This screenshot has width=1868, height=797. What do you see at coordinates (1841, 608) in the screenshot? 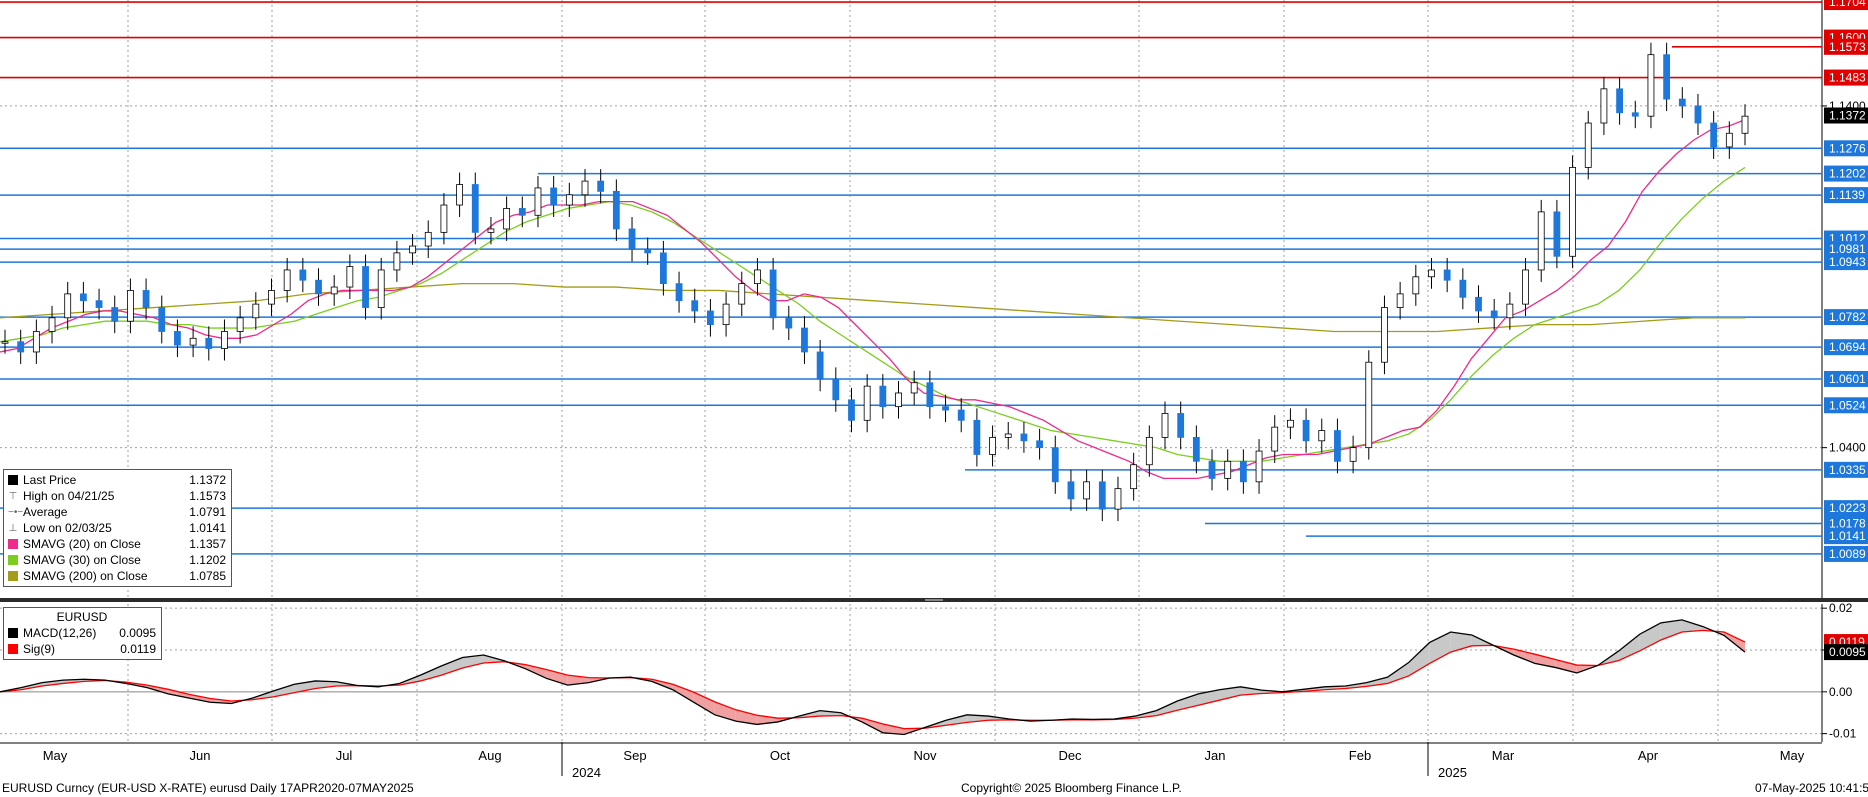
I see `macd-tick-label-0: 0.02` at bounding box center [1841, 608].